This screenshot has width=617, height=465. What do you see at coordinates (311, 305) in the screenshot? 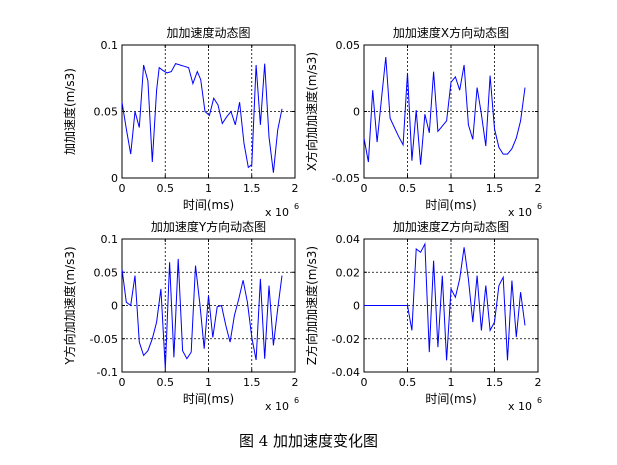
I see `y-axis-label: Z方向加加速度(m/s3)` at bounding box center [311, 305].